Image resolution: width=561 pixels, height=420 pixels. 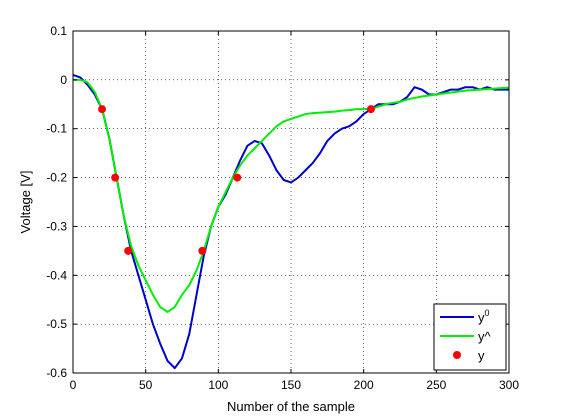 I want to click on y-tick-label: -0.3, so click(x=56, y=226).